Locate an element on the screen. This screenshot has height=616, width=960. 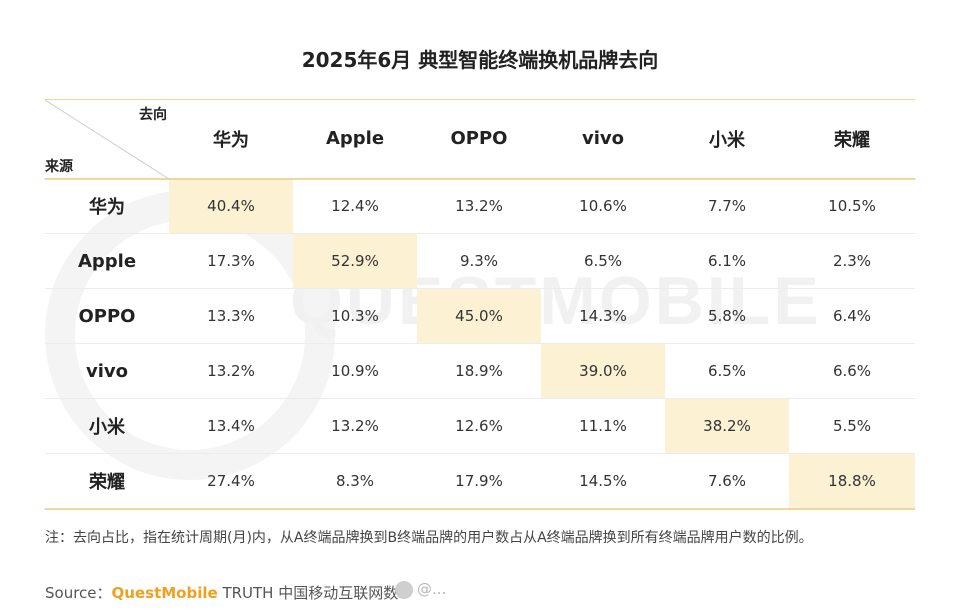
row-header: 小米 is located at coordinates (107, 427).